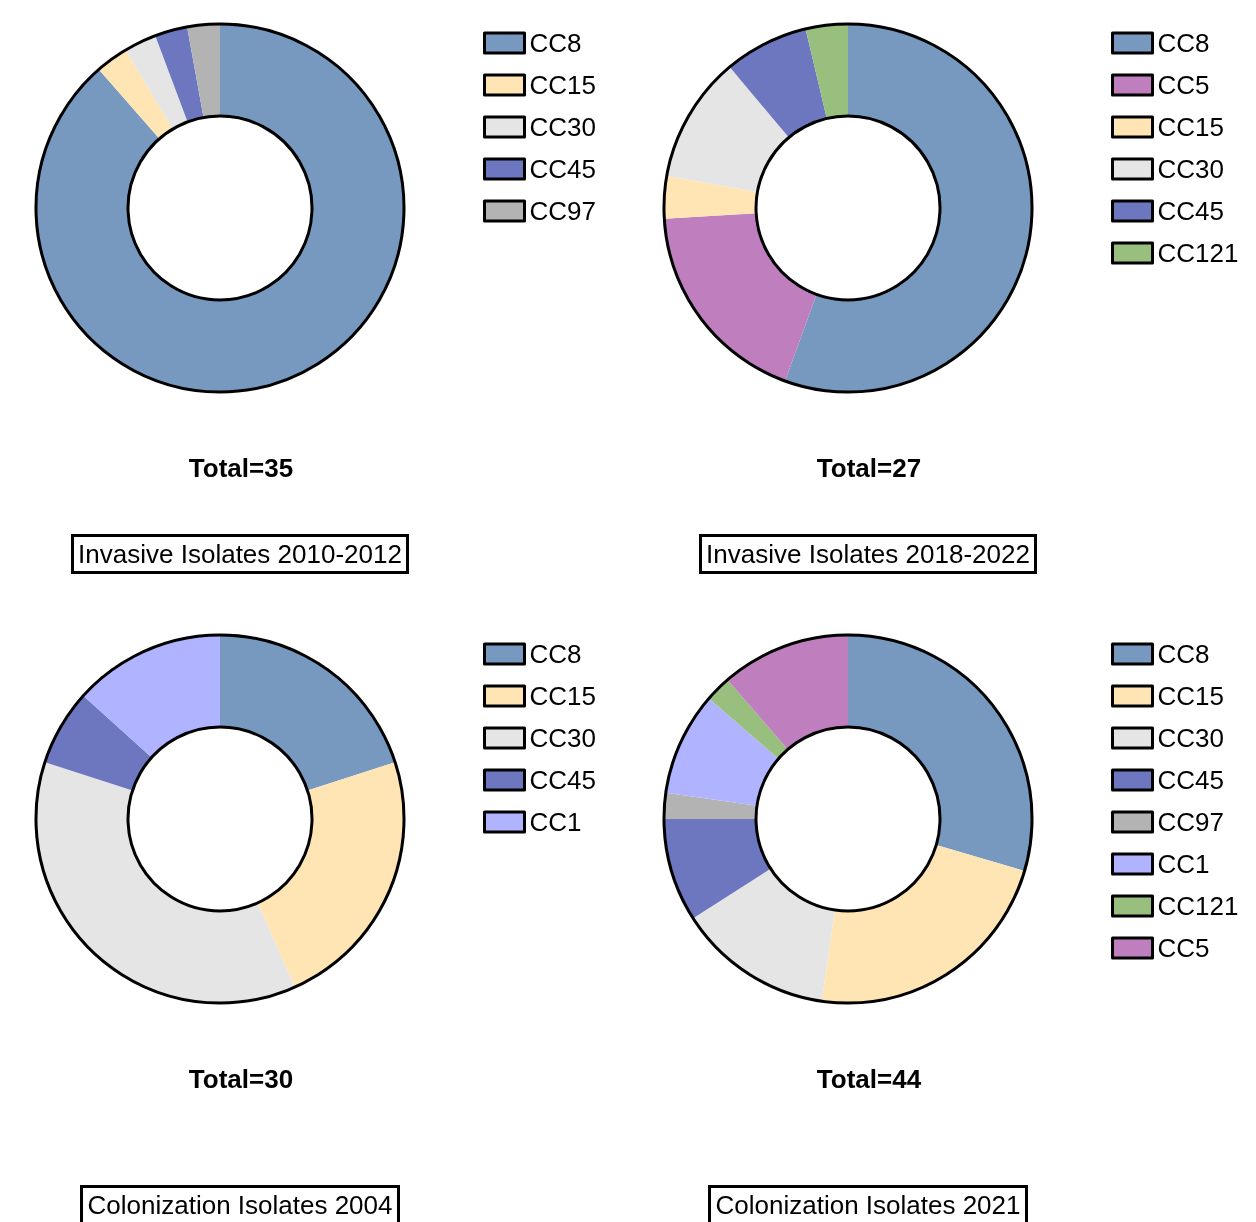 Image resolution: width=1256 pixels, height=1222 pixels. I want to click on text: Total=27, so click(869, 468).